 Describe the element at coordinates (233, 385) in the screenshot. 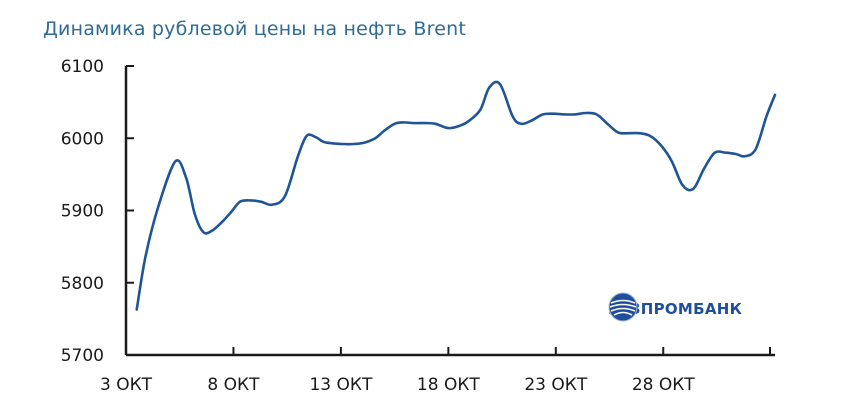

I see `x-tick-label: 8 ОКТ` at that location.